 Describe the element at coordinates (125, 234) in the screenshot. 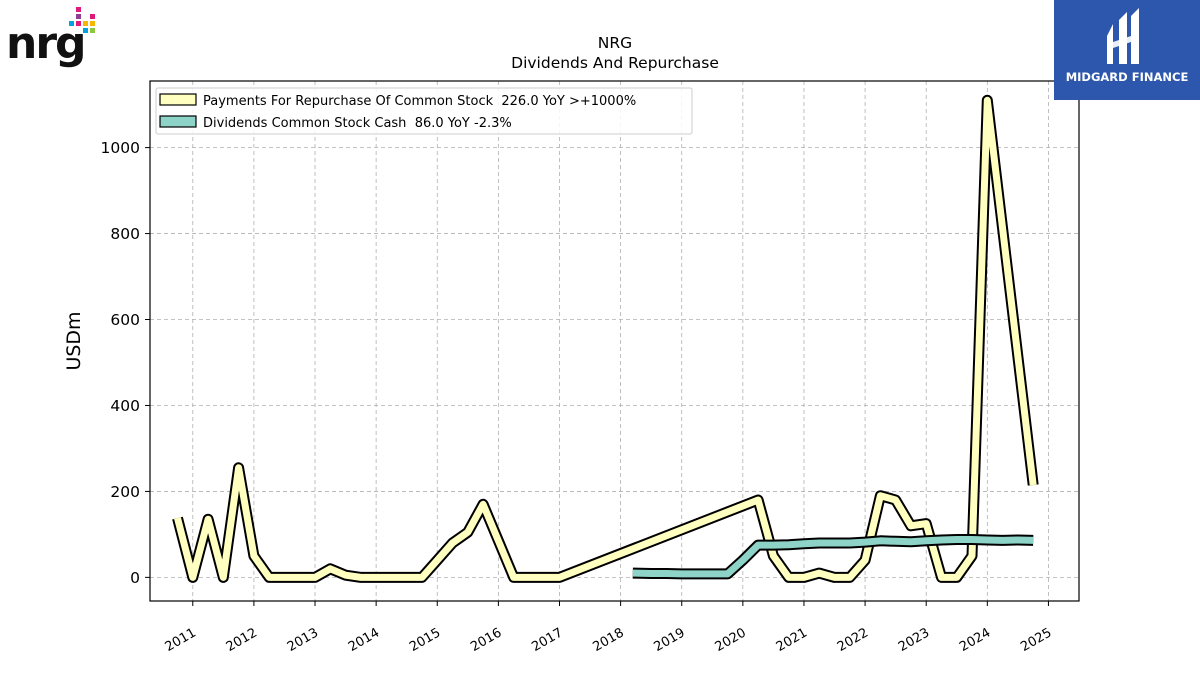

I see `y-tick-label: 800` at that location.